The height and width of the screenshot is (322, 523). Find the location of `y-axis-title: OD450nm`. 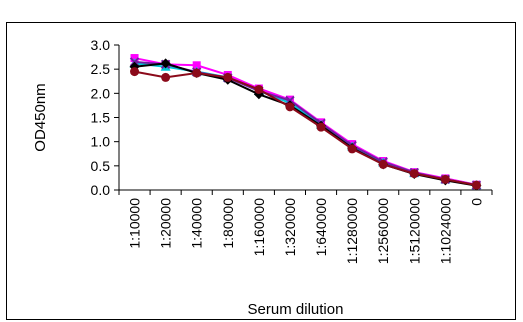

y-axis-title: OD450nm is located at coordinates (40, 117).